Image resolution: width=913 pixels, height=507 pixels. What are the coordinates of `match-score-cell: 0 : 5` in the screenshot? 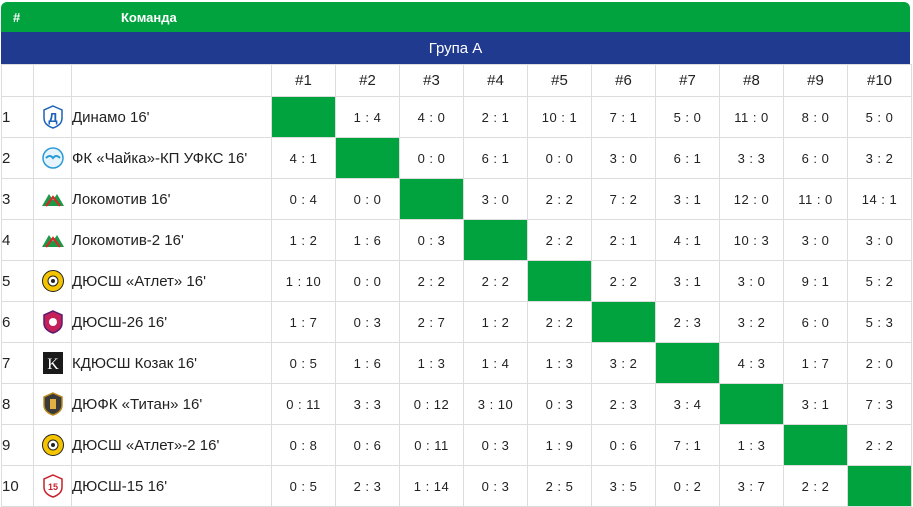 It's located at (303, 363).